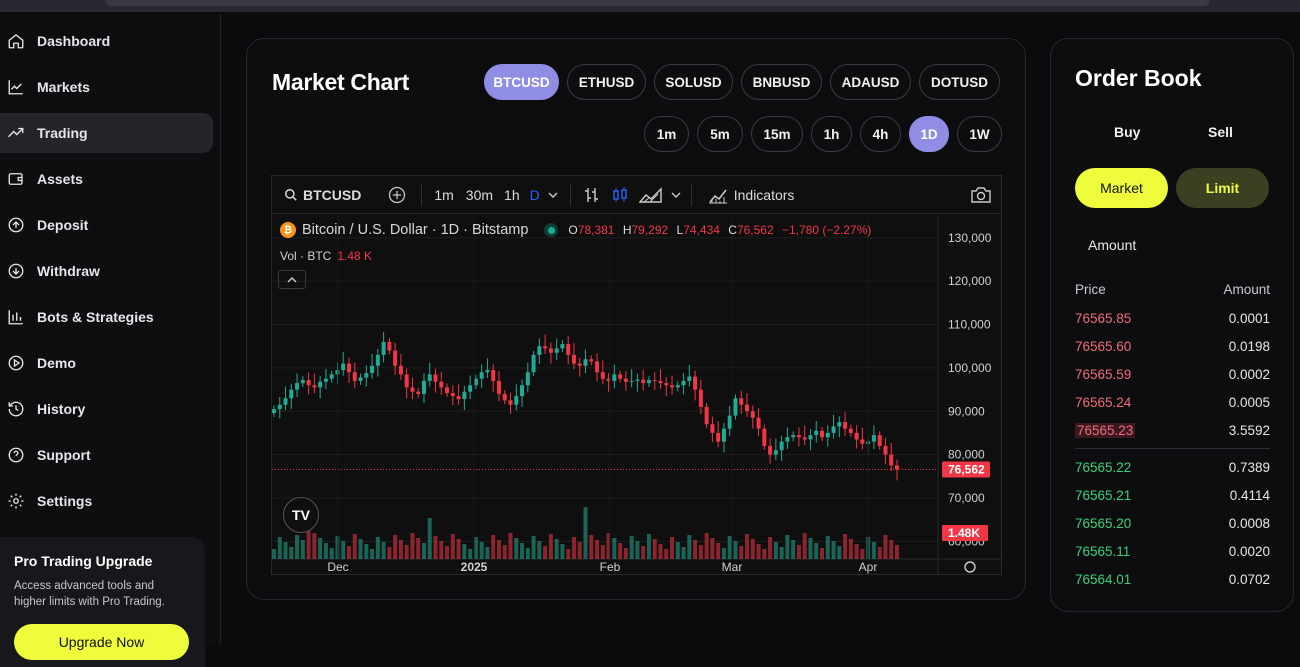 Image resolution: width=1300 pixels, height=667 pixels. Describe the element at coordinates (1172, 579) in the screenshot. I see `bid-row: 76564.01 0.0702` at that location.